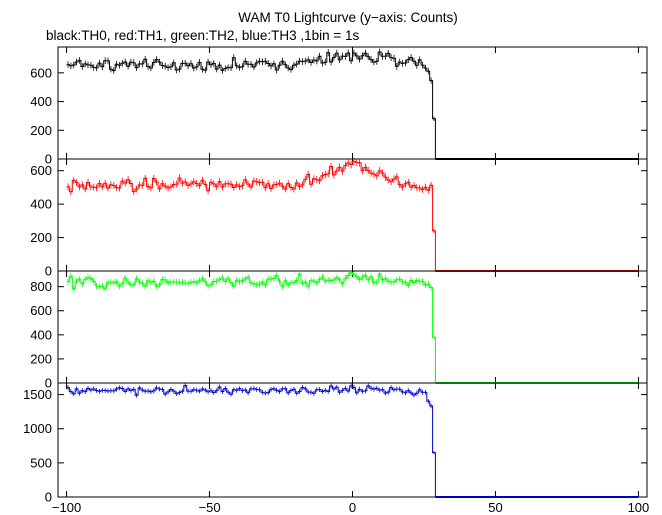  Describe the element at coordinates (37, 394) in the screenshot. I see `y-tick-label: 1500` at that location.